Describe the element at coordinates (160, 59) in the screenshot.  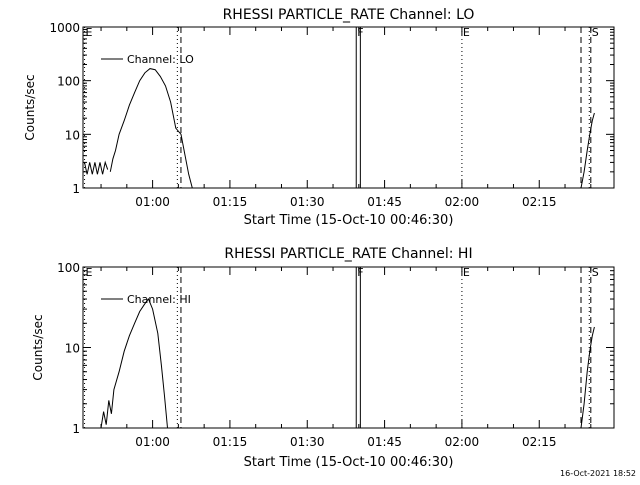
I see `legend-label: Channel: LO` at that location.